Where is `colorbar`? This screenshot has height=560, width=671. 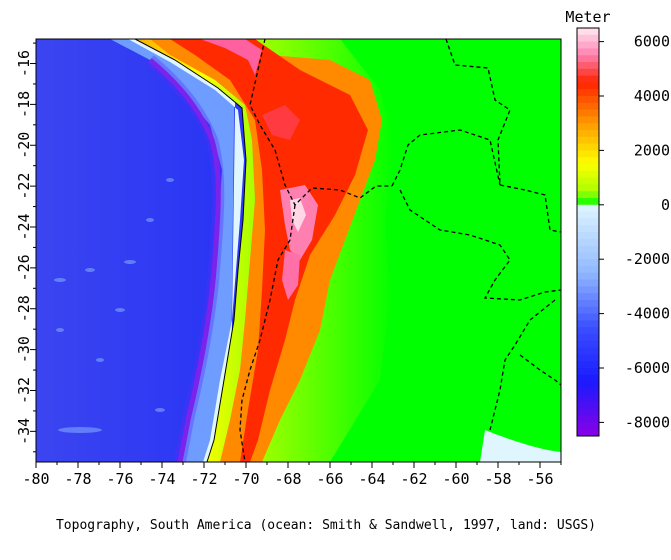 colorbar is located at coordinates (588, 232).